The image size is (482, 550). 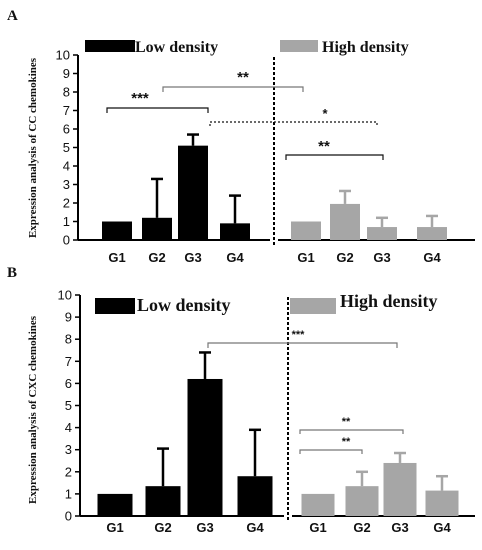 I want to click on y-axis-label: Expression analysis of CXC chemokines, so click(x=33, y=409).